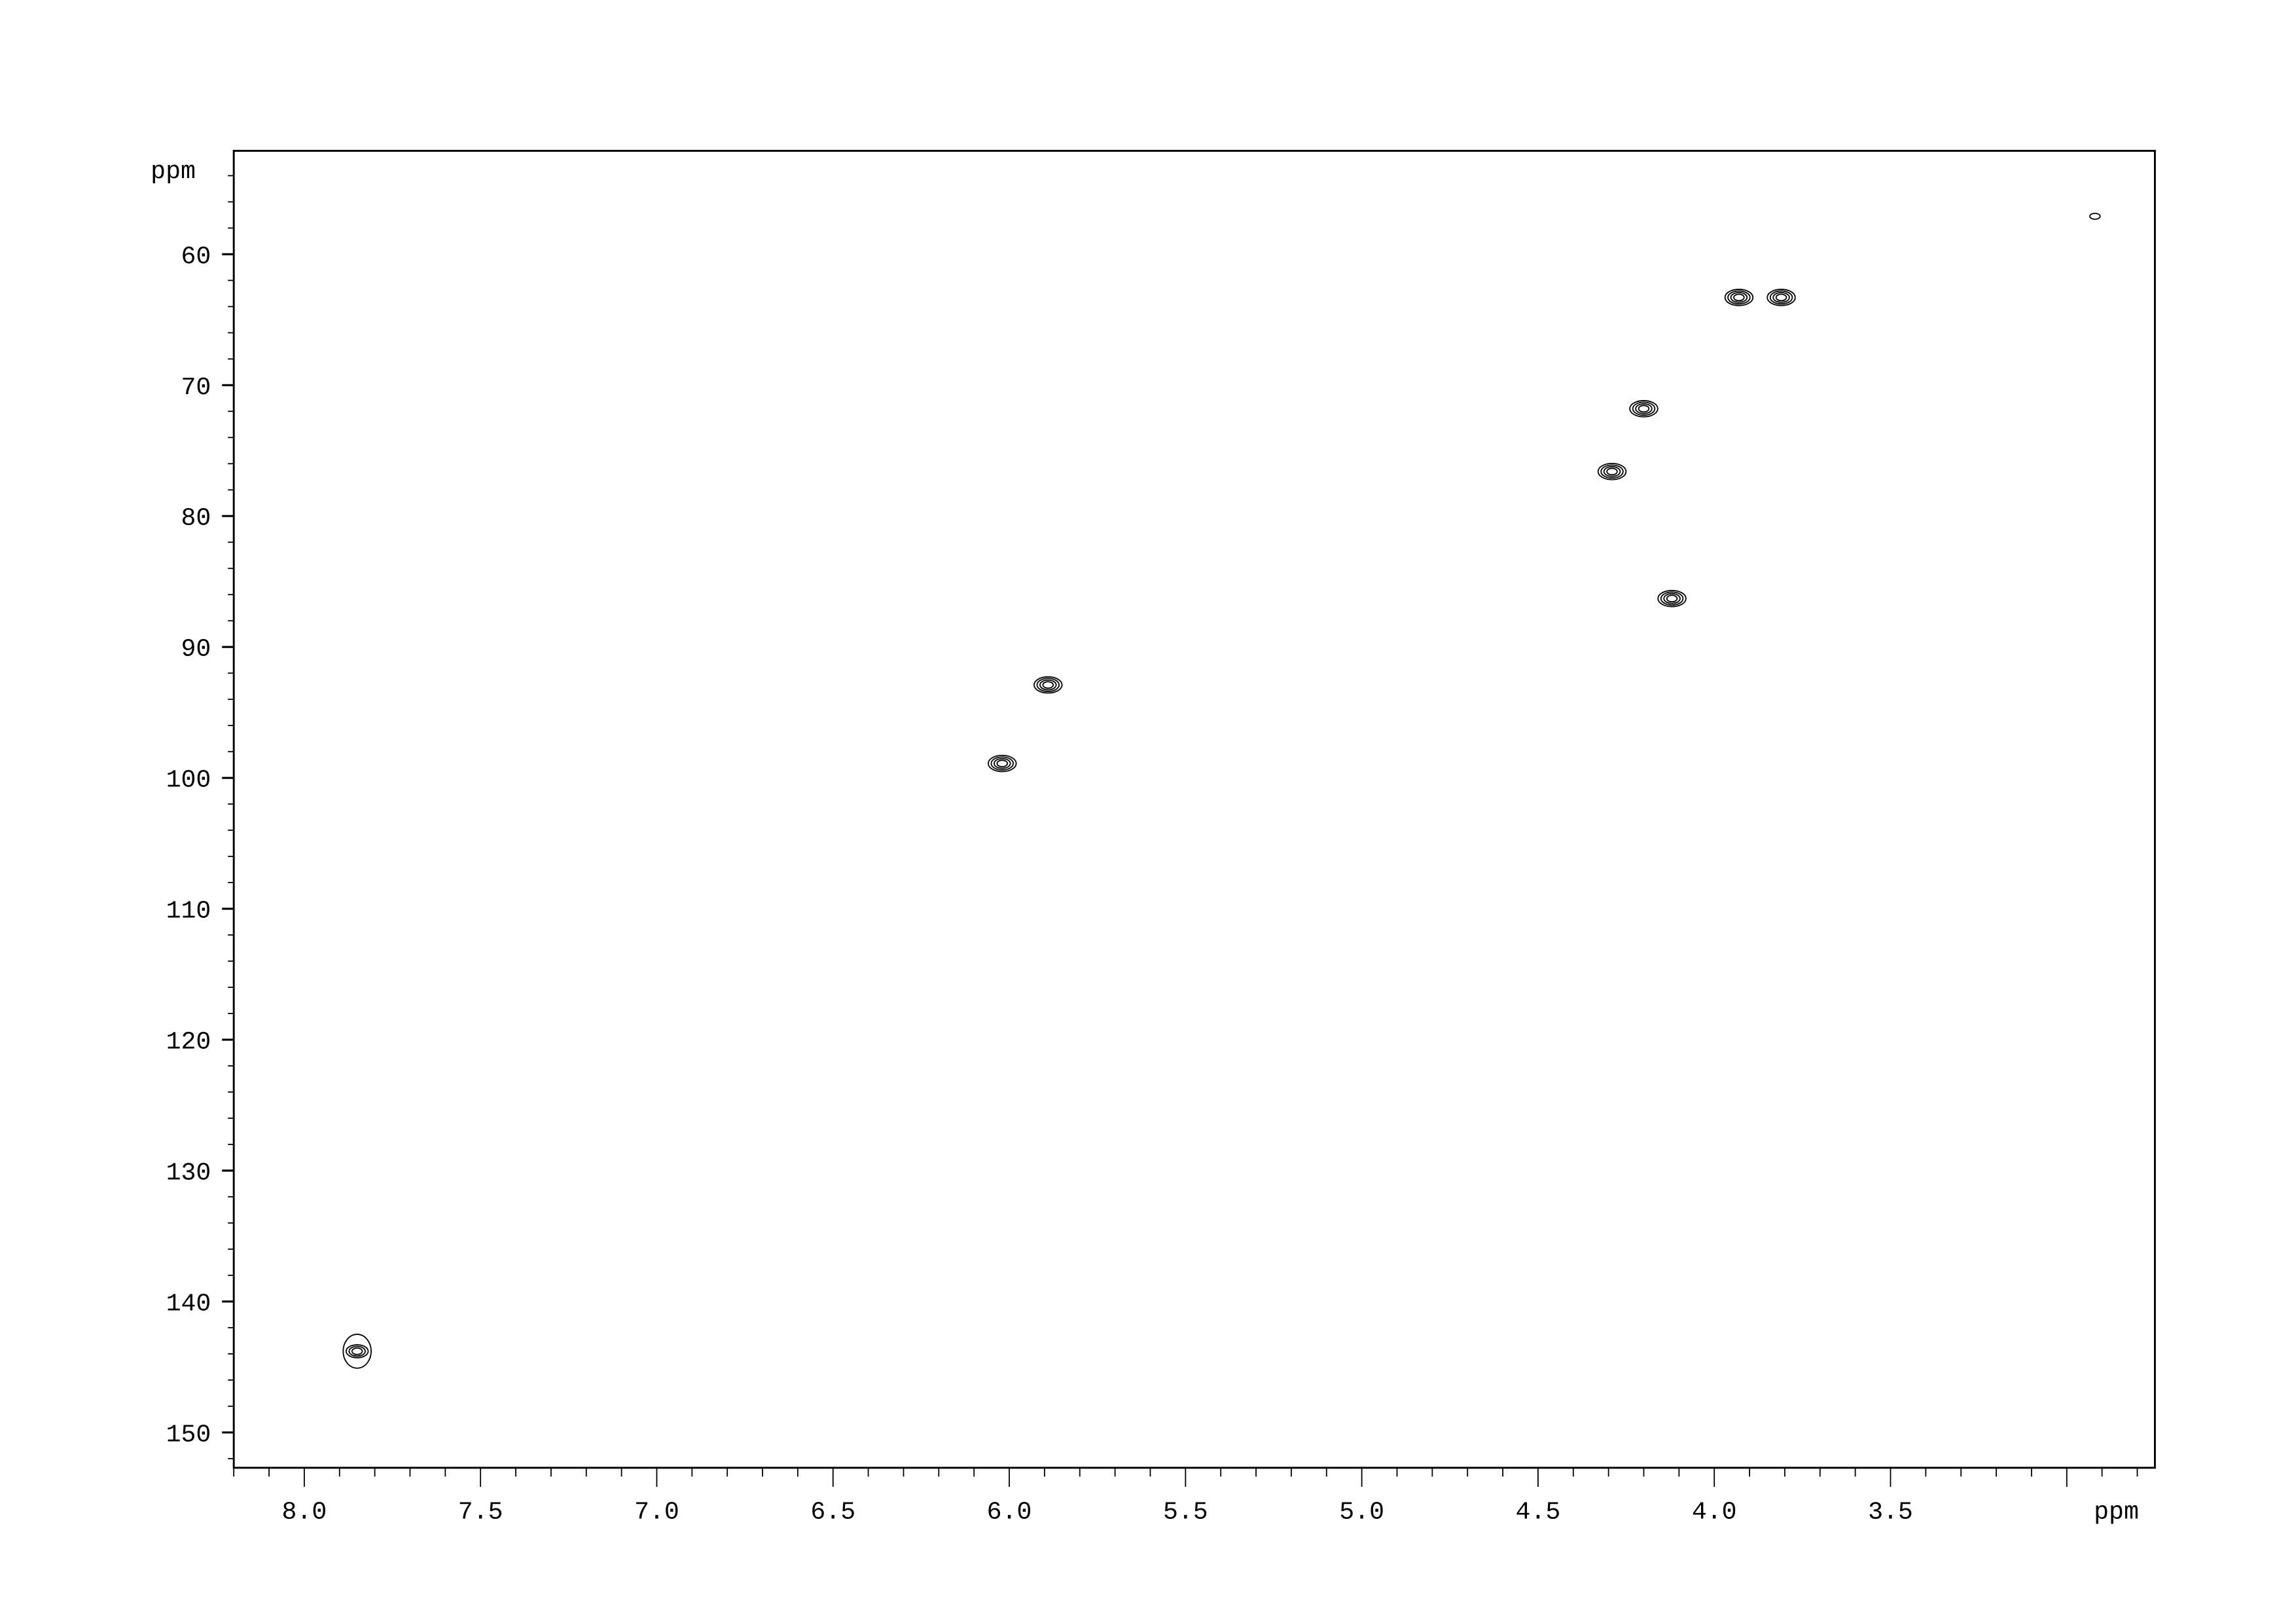  Describe the element at coordinates (1009, 1512) in the screenshot. I see `x-tick-label: 6.0` at that location.